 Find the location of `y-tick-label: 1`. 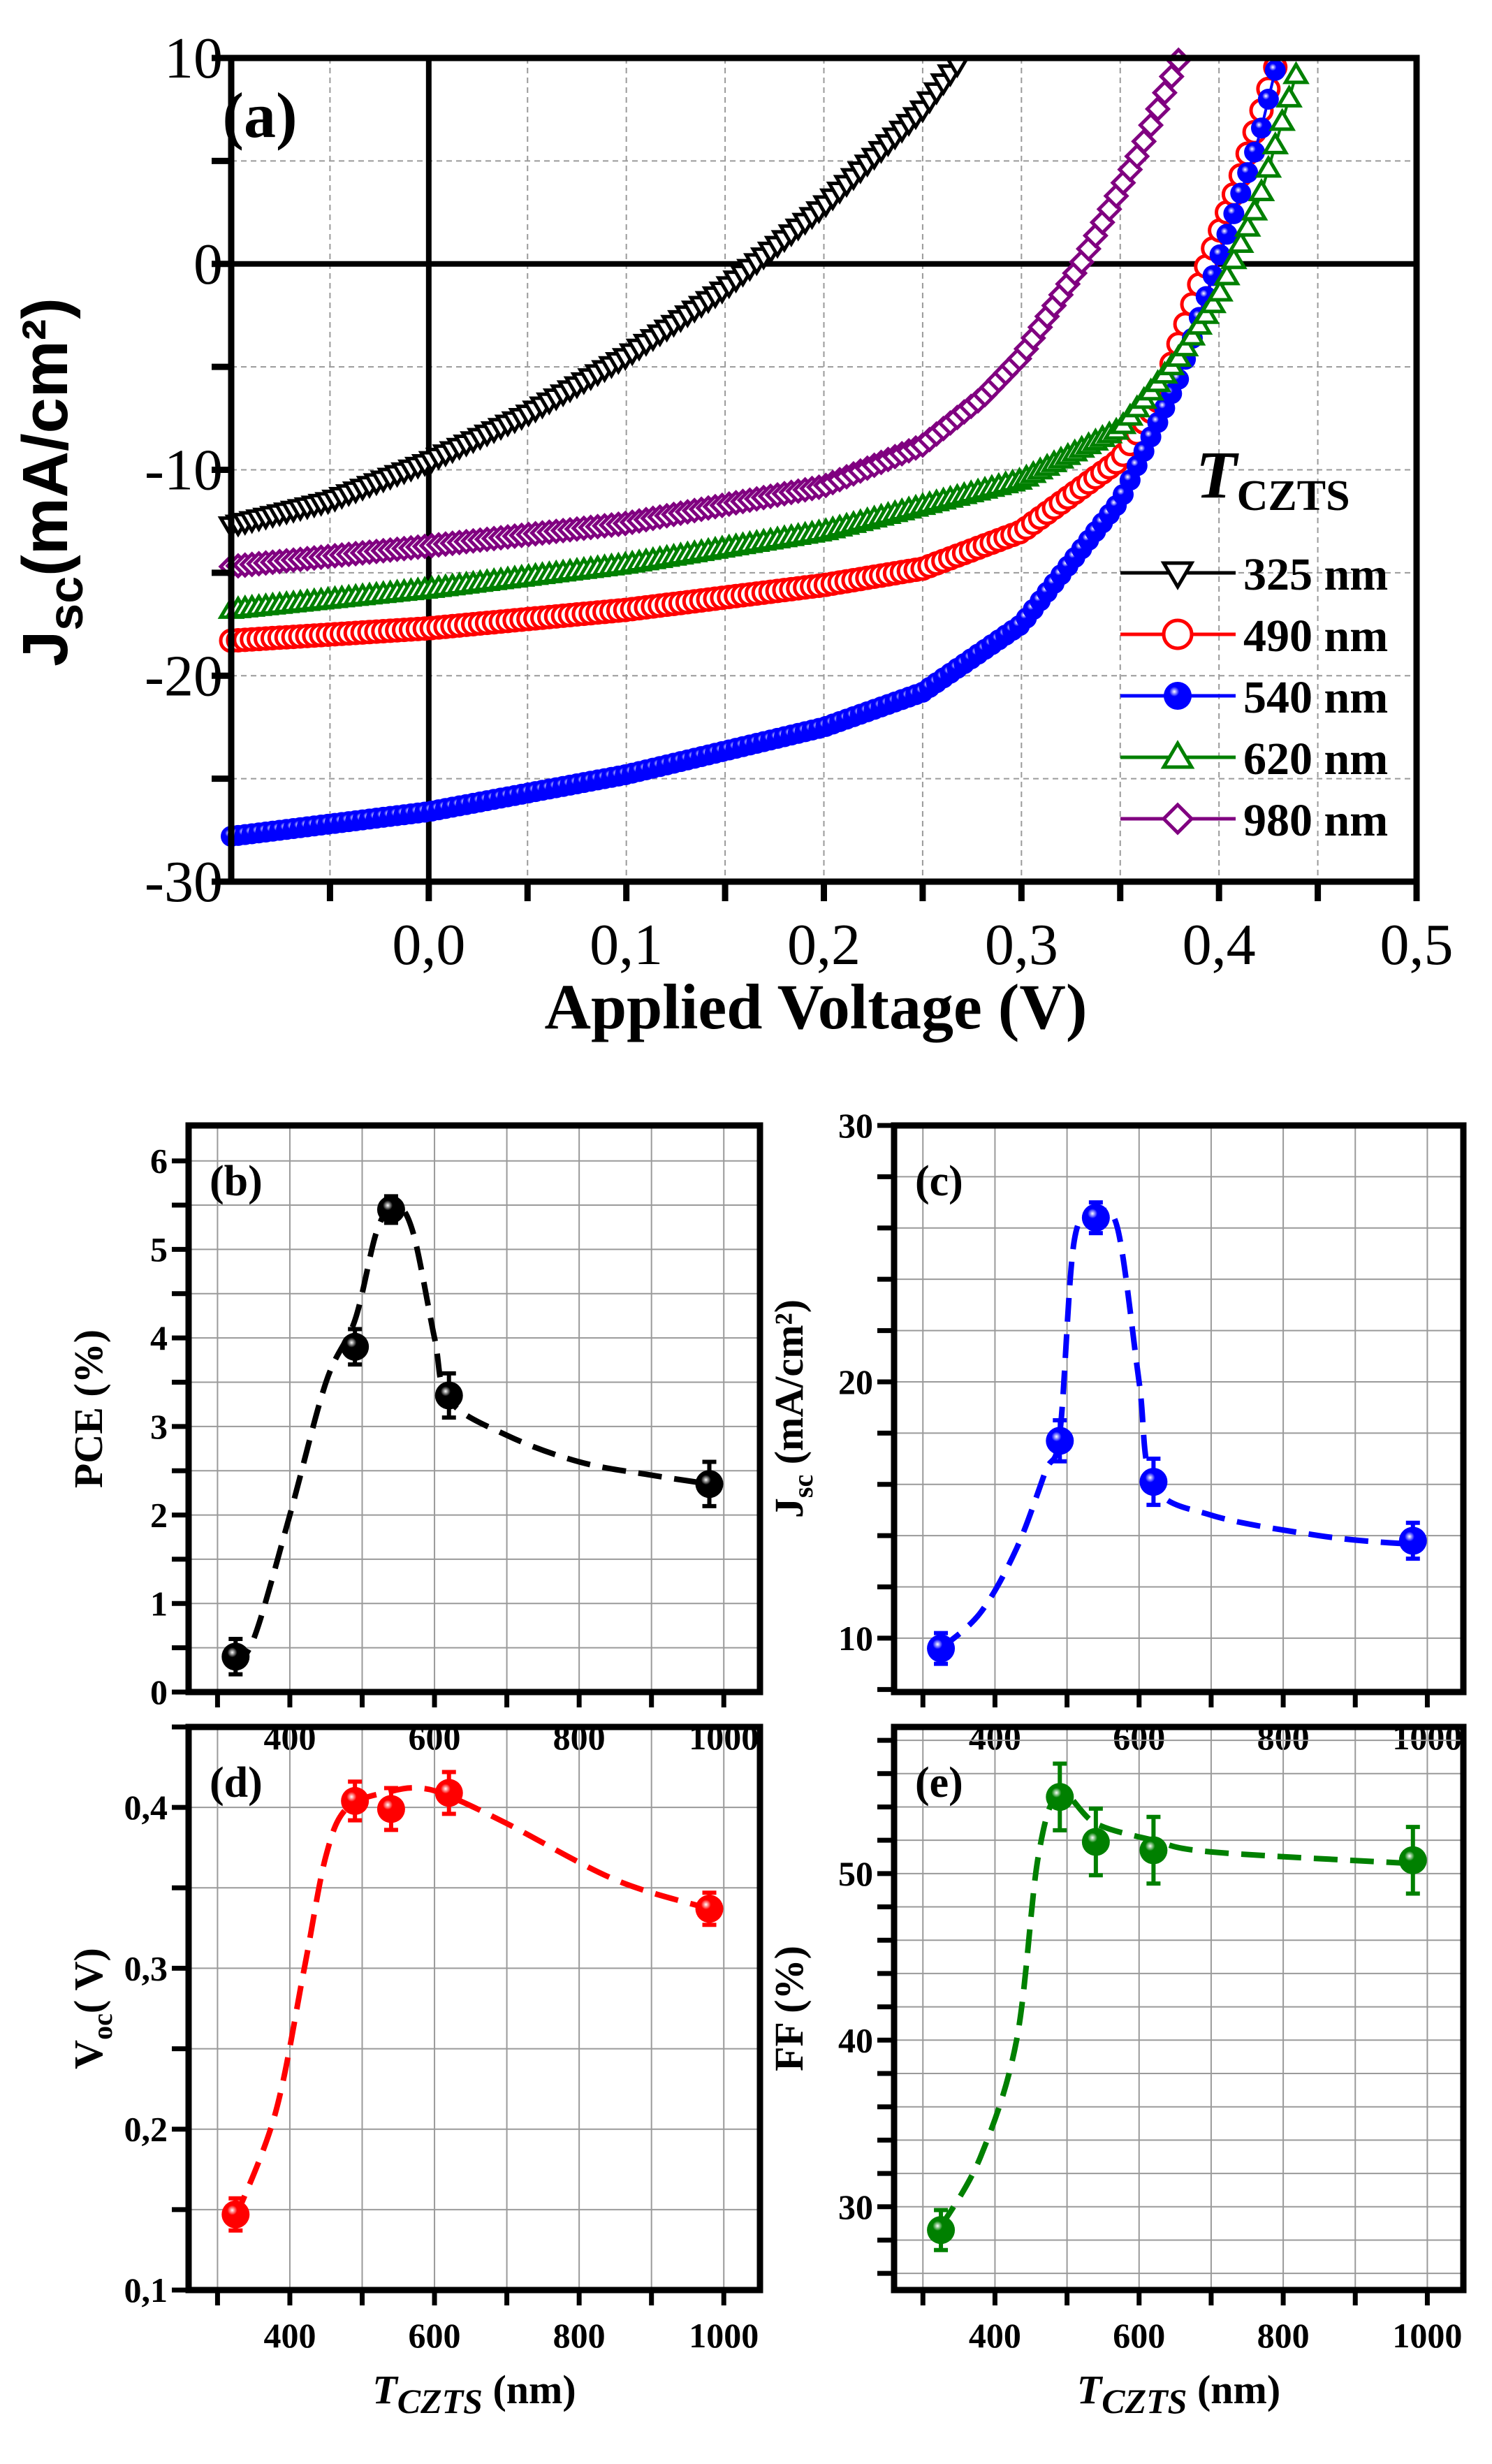

y-tick-label: 1 is located at coordinates (159, 1603).